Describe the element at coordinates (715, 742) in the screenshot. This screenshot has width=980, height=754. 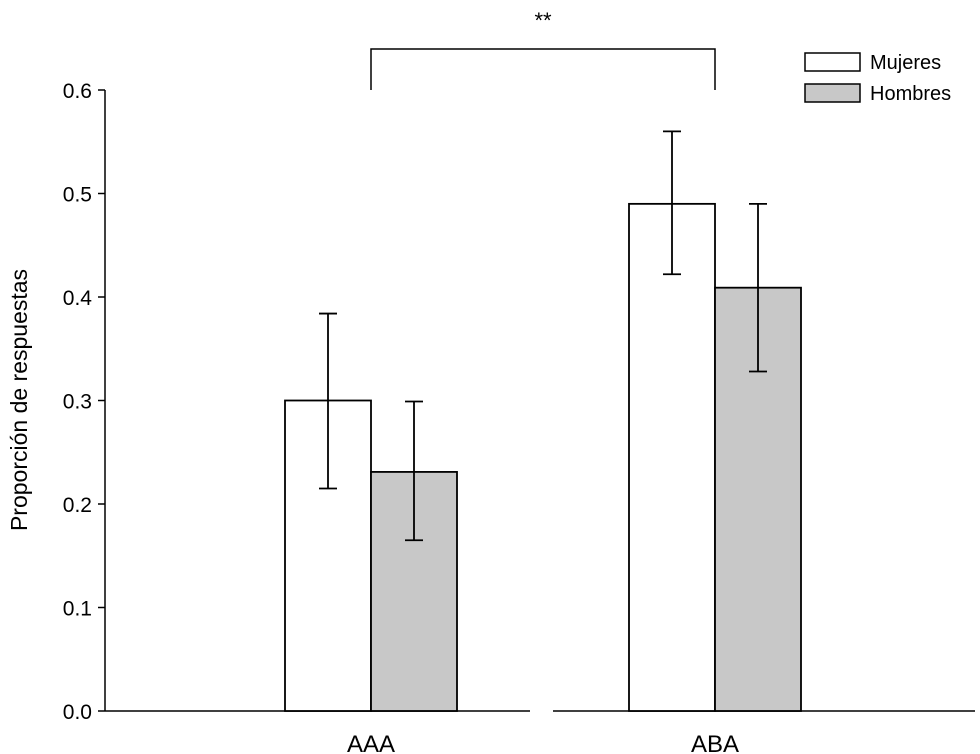
I see `category-label-aba: ABA` at that location.